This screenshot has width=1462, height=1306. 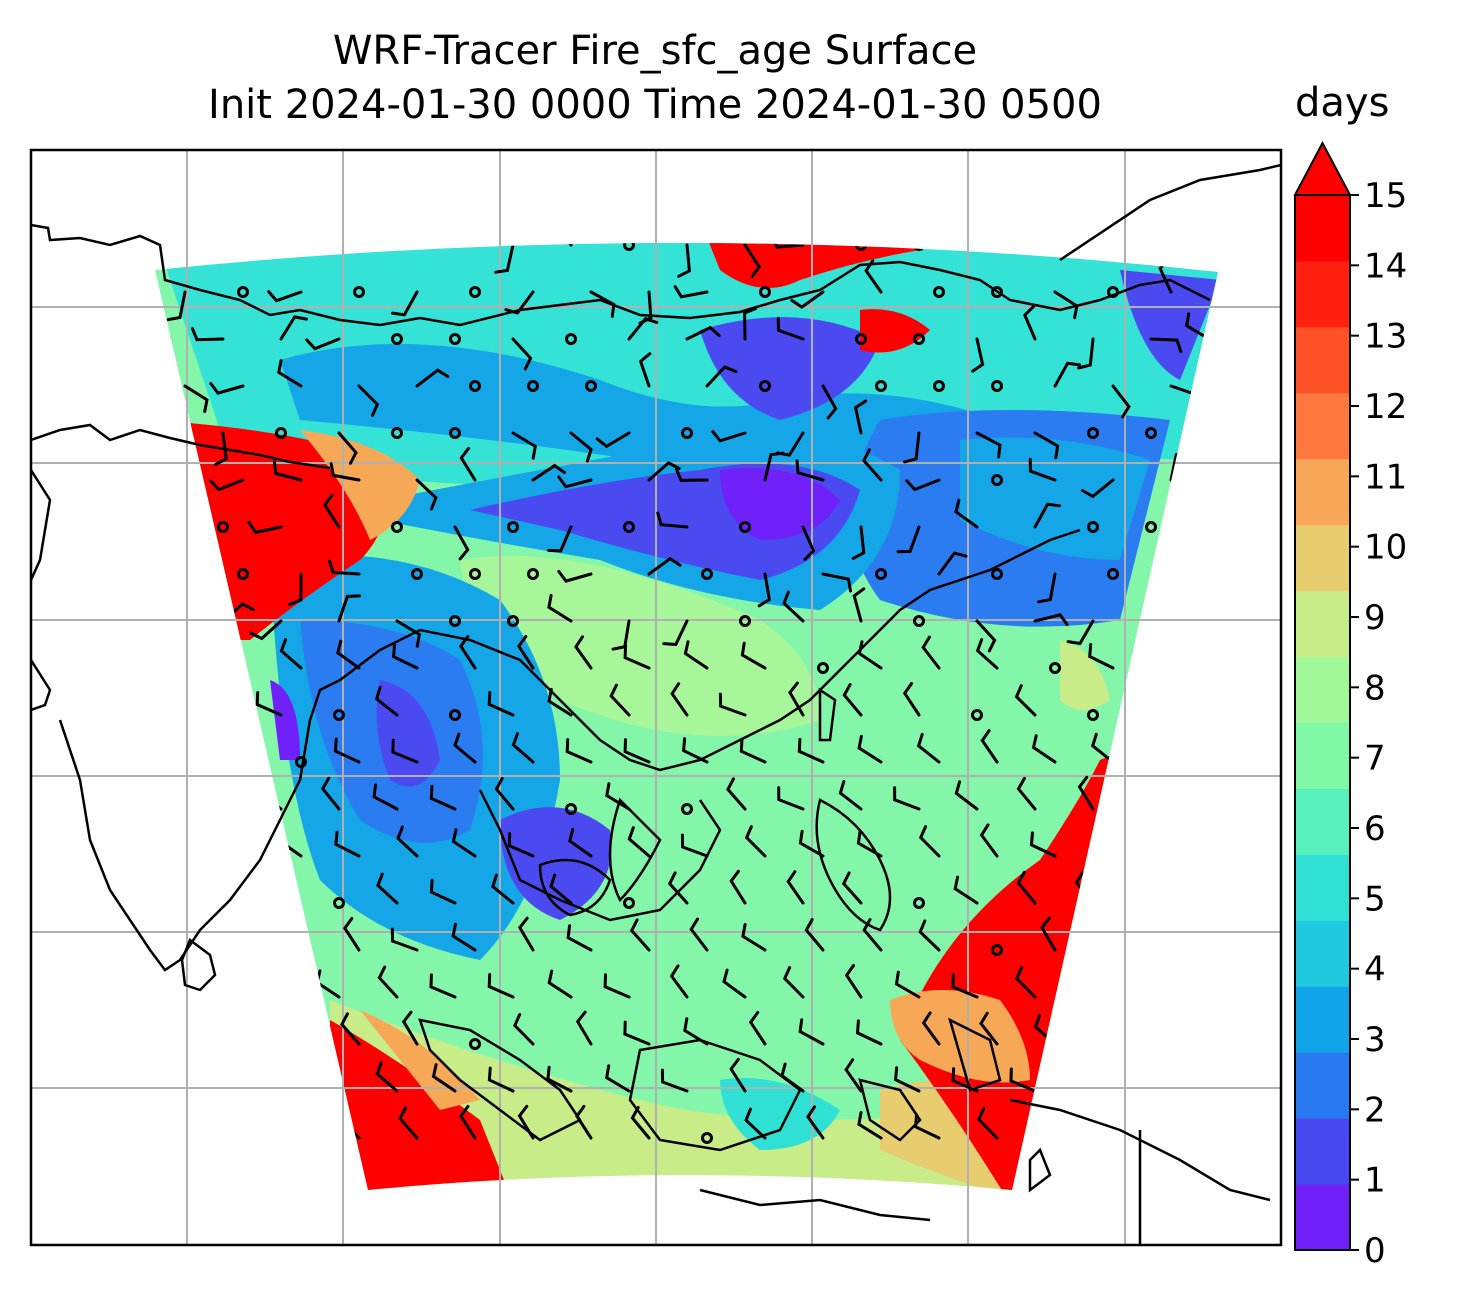 What do you see at coordinates (1322, 723) in the screenshot?
I see `colorbar-frame` at bounding box center [1322, 723].